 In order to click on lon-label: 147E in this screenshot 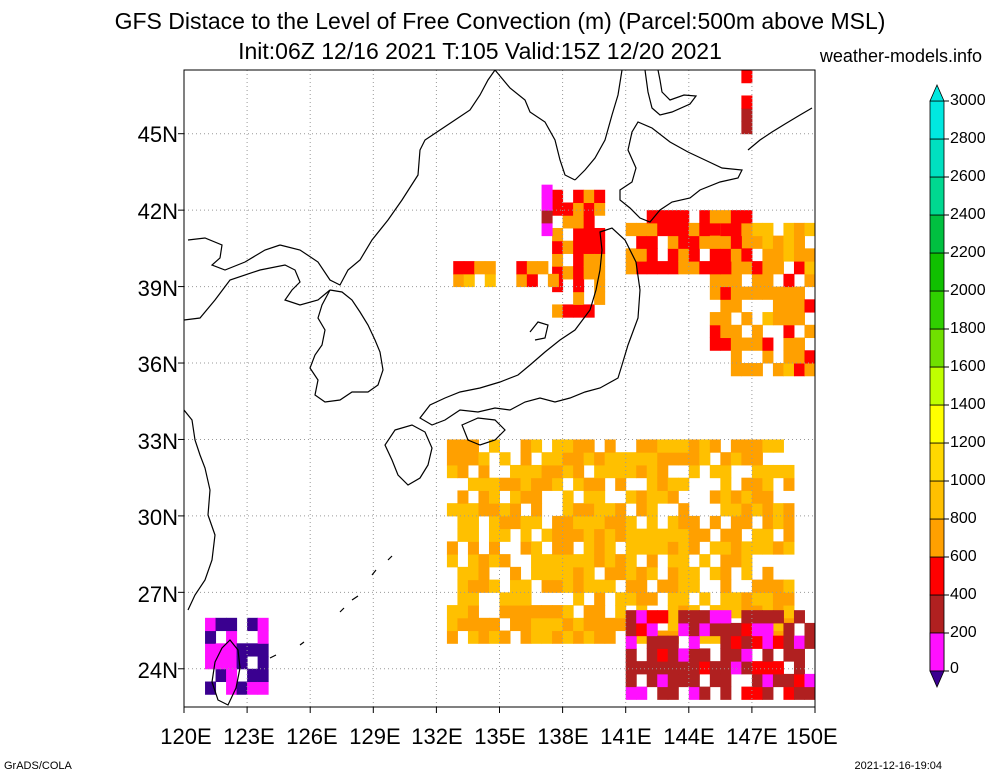, I will do `click(752, 736)`.